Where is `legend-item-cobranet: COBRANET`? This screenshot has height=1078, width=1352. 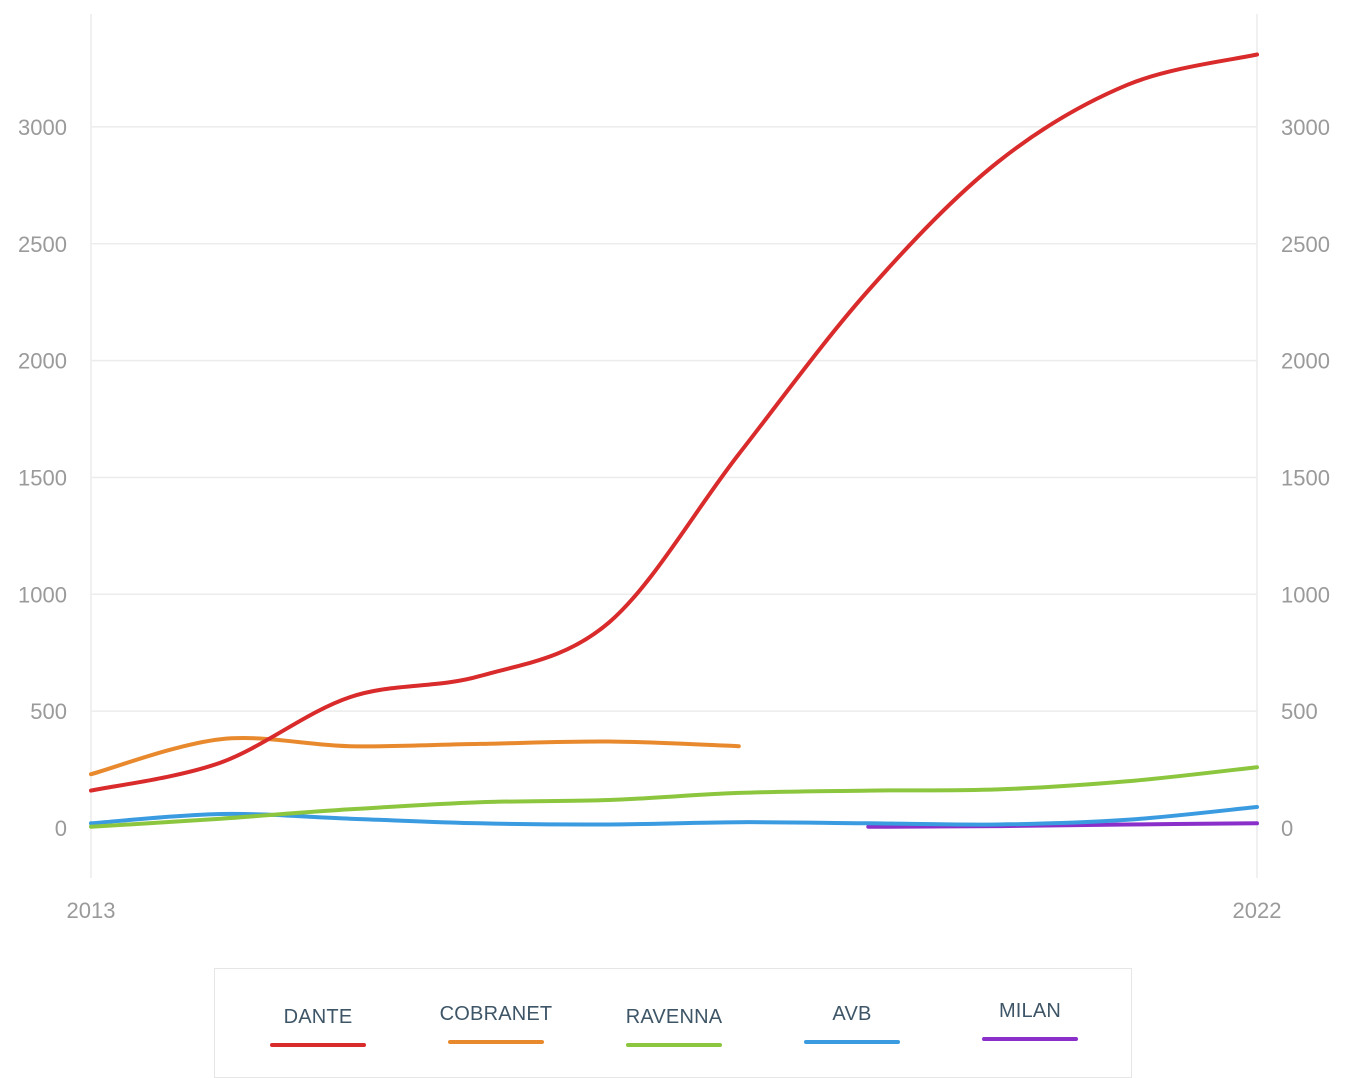
legend-item-cobranet: COBRANET is located at coordinates (496, 1023).